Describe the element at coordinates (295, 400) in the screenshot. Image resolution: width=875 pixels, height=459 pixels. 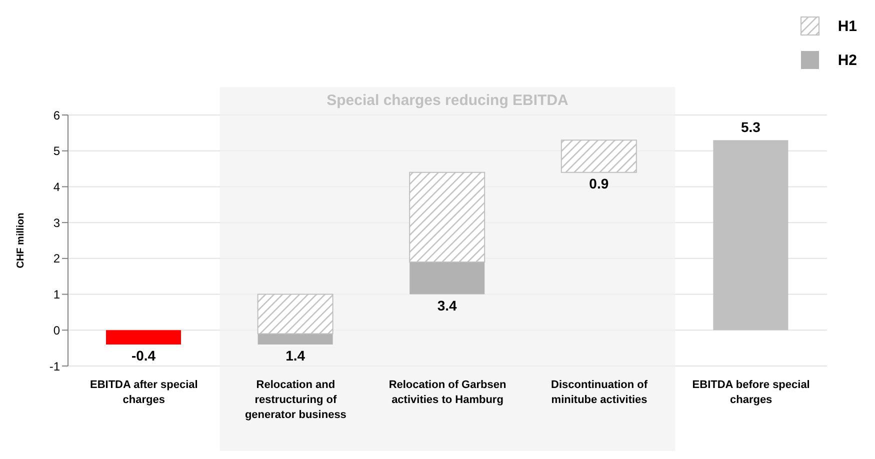
I see `x-tick-label: Relocation and restructuring of generator business` at that location.